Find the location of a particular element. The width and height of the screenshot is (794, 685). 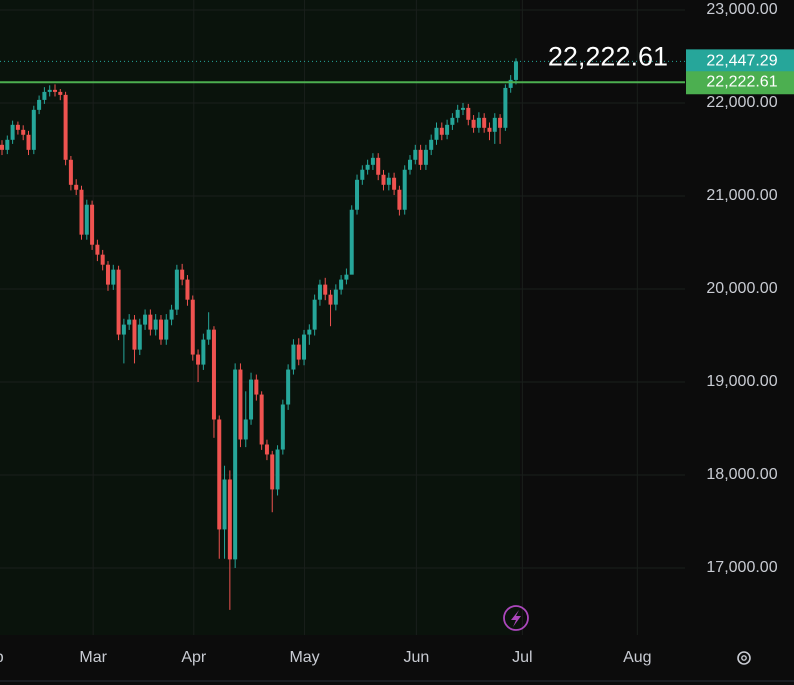

y-tick-label: 18,000.00 is located at coordinates (741, 474).